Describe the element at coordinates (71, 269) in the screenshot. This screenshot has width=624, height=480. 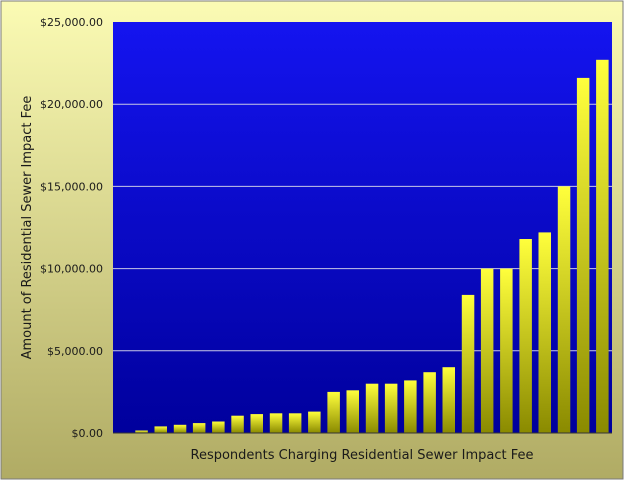
I see `y-tick-label: $10,000.00` at that location.